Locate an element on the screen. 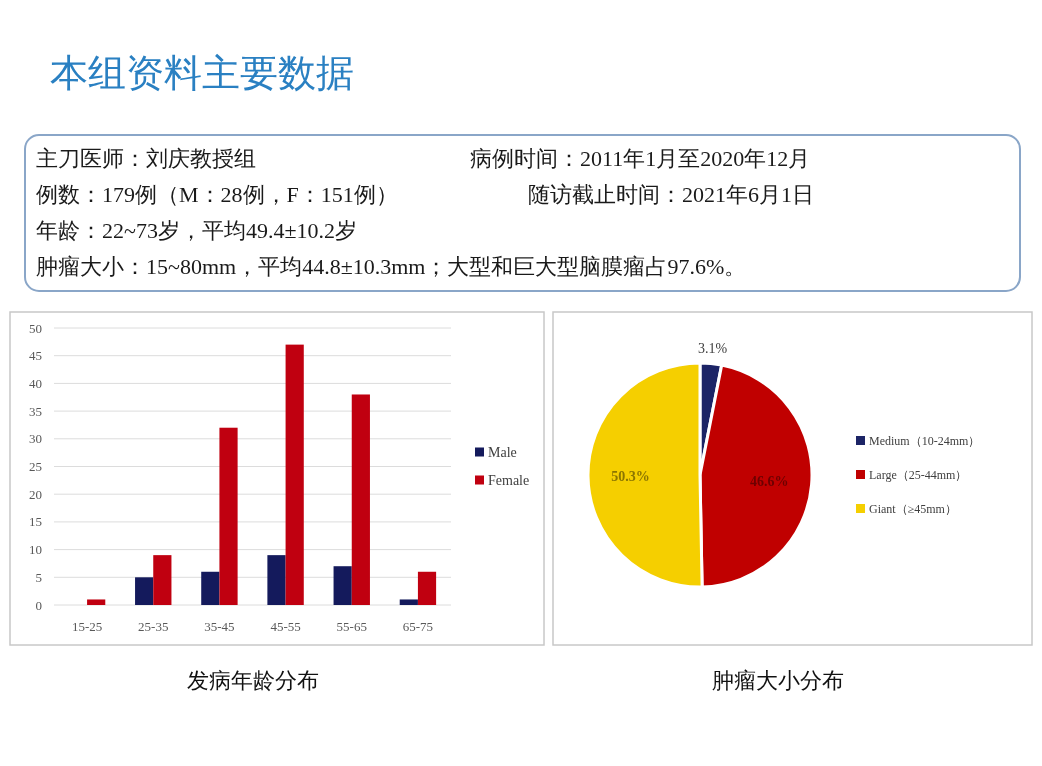 The height and width of the screenshot is (766, 1042). legend-label: Large（25-44mm） is located at coordinates (918, 475).